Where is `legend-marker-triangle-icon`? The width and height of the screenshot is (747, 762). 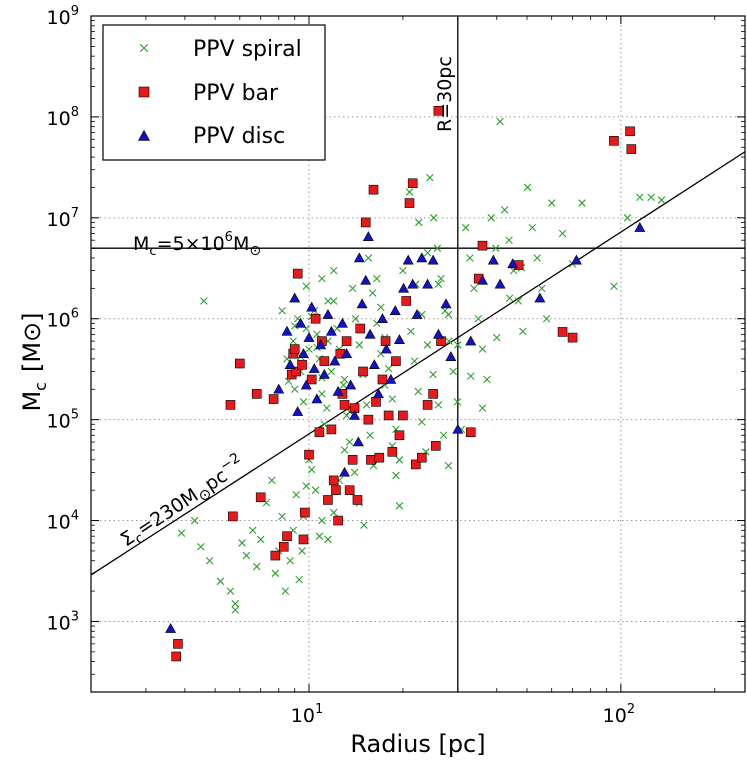
legend-marker-triangle-icon is located at coordinates (144, 135).